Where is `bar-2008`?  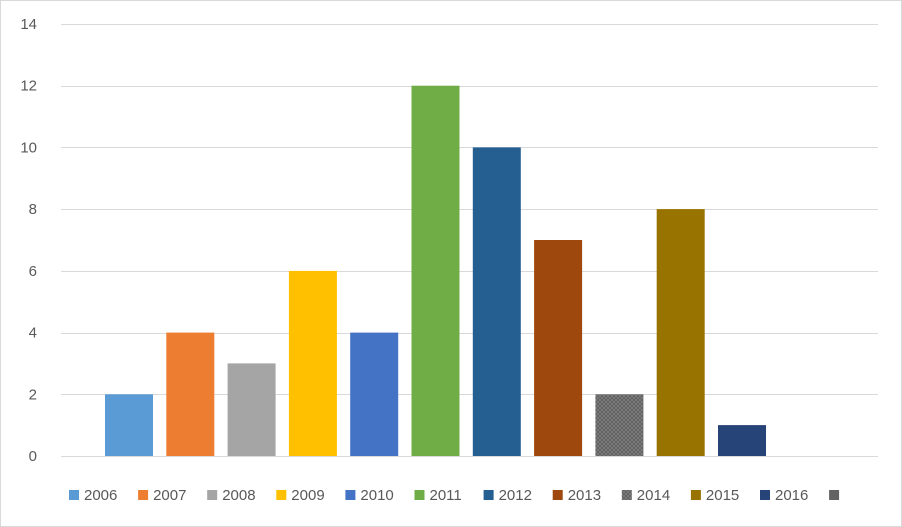 bar-2008 is located at coordinates (251, 409).